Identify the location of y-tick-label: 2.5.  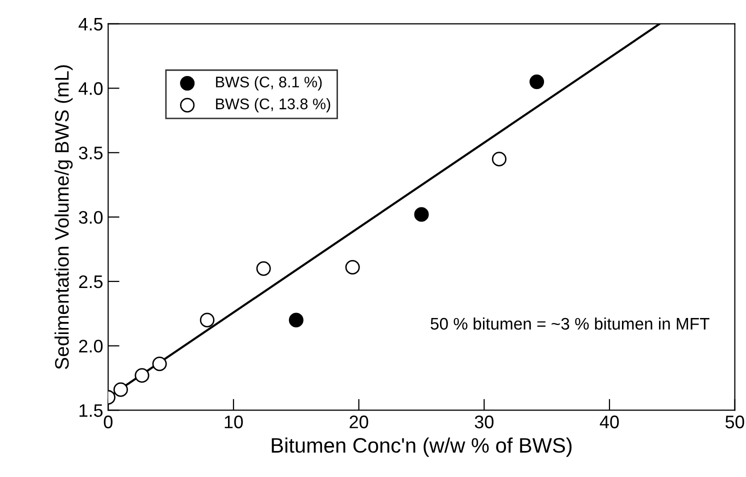
(91, 281).